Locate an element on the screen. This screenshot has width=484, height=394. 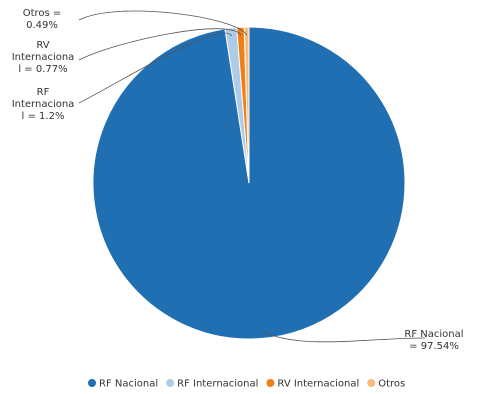
data-label-rv-internacional: RV Internaciona l = 0.77% is located at coordinates (43, 57).